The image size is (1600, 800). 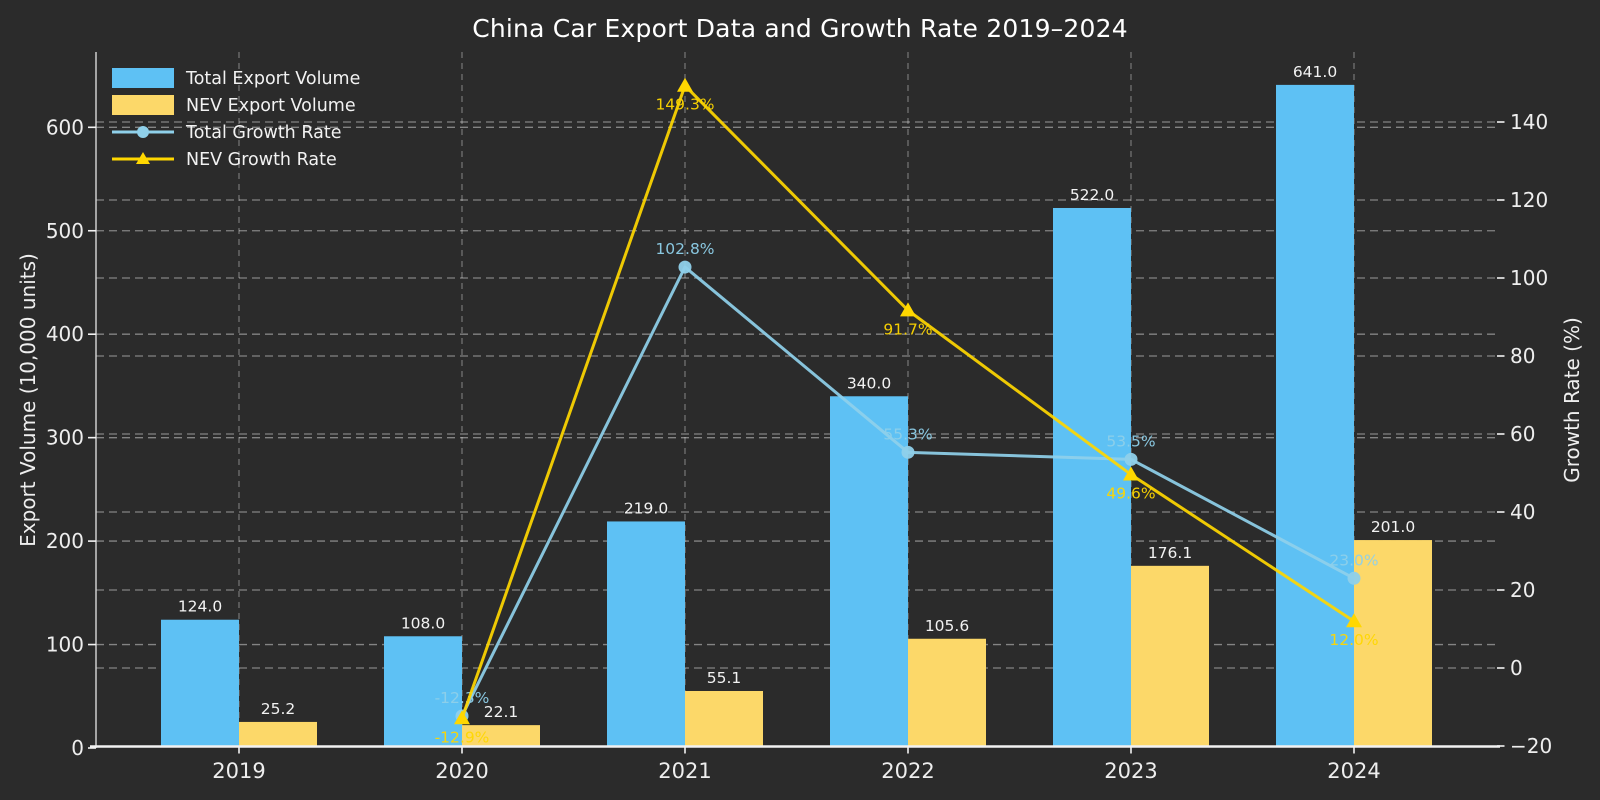 What do you see at coordinates (1522, 590) in the screenshot?
I see `right-tick-label: 20` at bounding box center [1522, 590].